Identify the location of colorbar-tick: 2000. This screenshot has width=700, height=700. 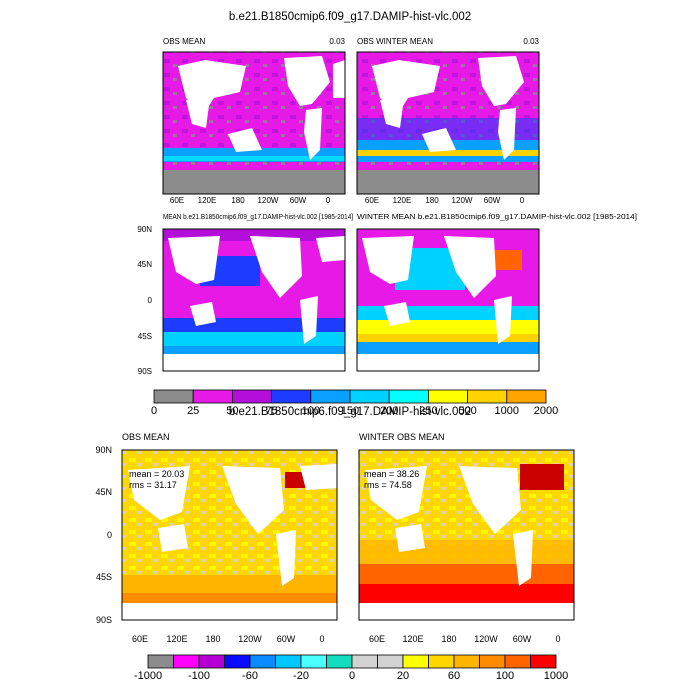
(546, 411).